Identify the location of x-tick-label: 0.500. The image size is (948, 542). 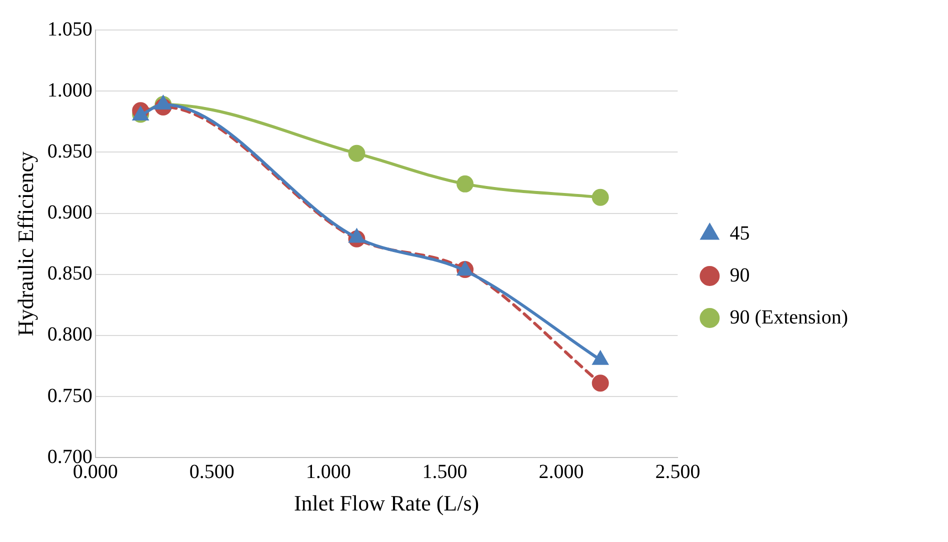
(211, 471).